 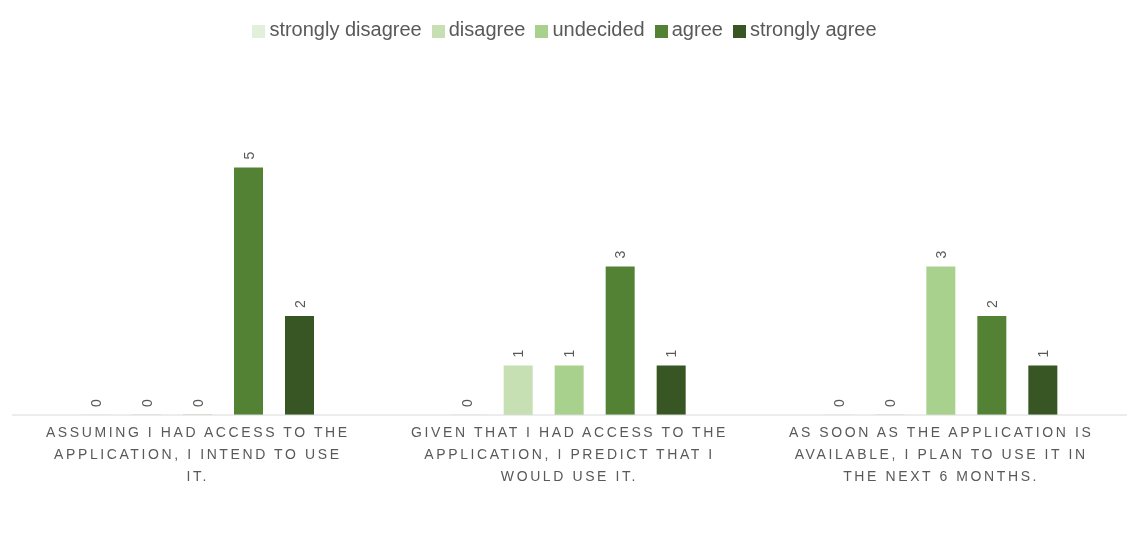 What do you see at coordinates (197, 454) in the screenshot?
I see `x-tick-label: ASSUMING I HAD ACCESS TO THE APPLICATION, I INTEND TO USE IT.` at bounding box center [197, 454].